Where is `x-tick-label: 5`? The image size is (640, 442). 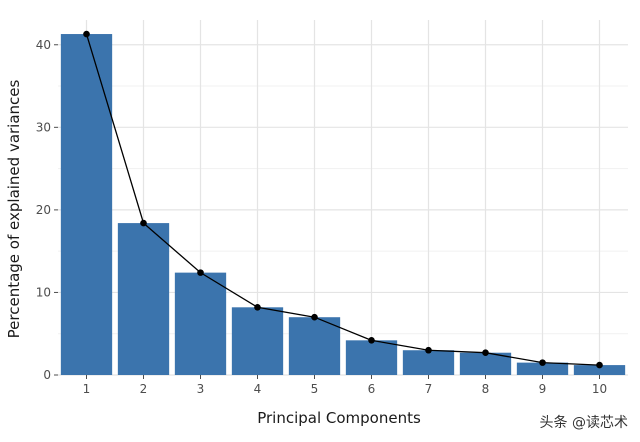 x-tick-label: 5 is located at coordinates (315, 389).